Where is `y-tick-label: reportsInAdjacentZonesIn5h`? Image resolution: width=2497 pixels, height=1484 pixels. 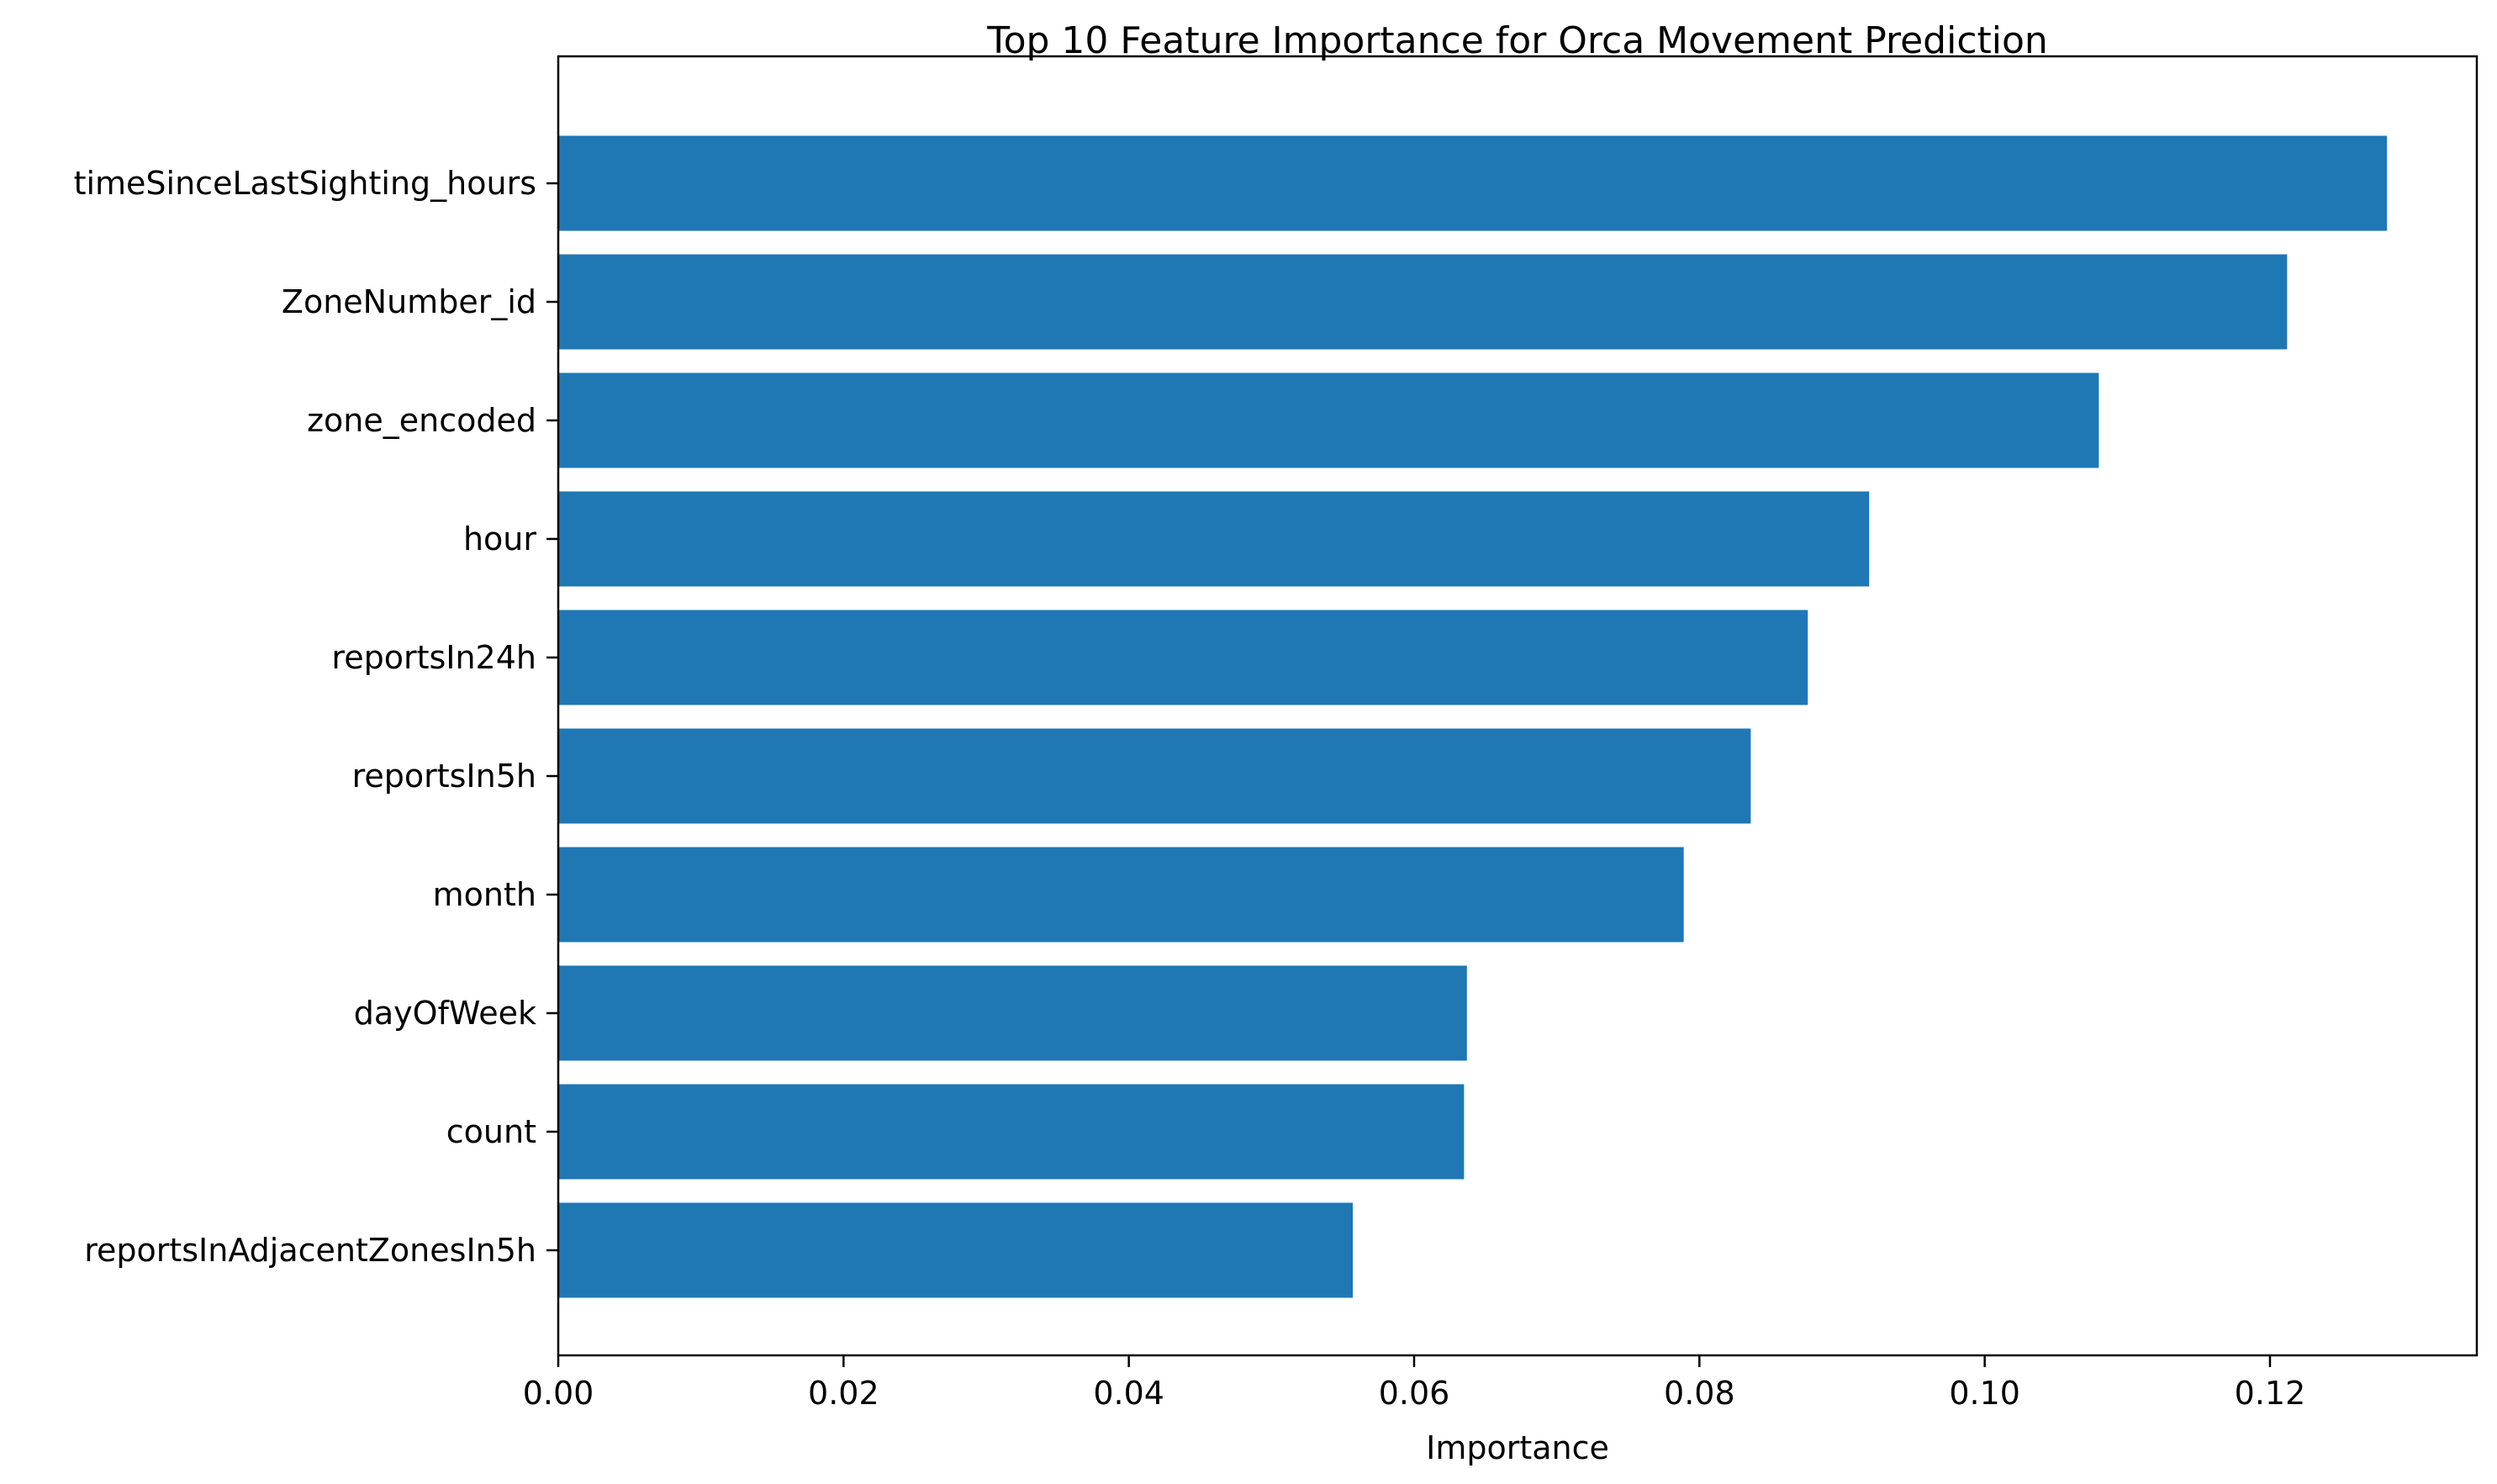
y-tick-label: reportsInAdjacentZonesIn5h is located at coordinates (310, 1250).